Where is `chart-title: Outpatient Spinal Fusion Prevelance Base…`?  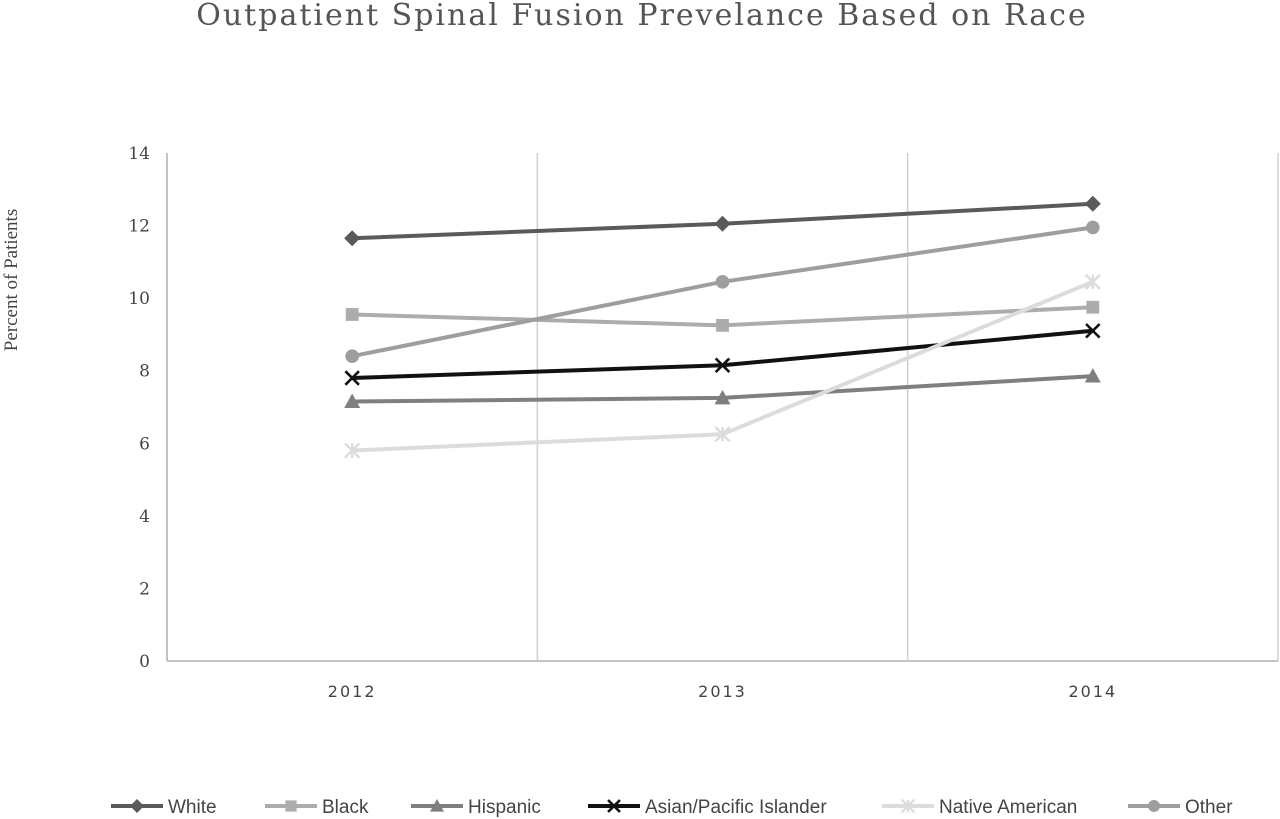
chart-title: Outpatient Spinal Fusion Prevelance Base… is located at coordinates (641, 16).